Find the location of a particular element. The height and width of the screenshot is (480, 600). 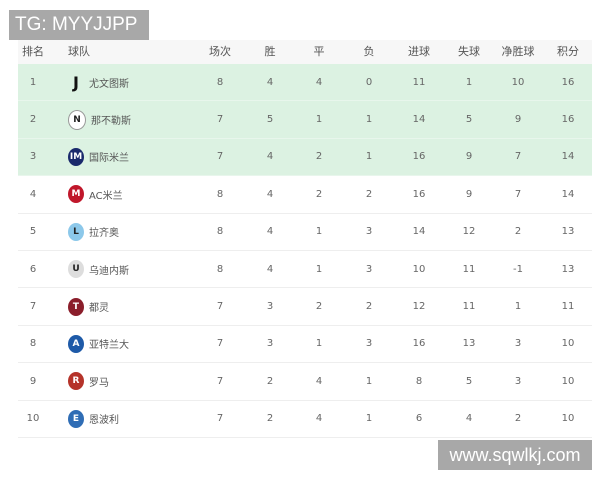

cell-rank: 6 is located at coordinates (33, 269).